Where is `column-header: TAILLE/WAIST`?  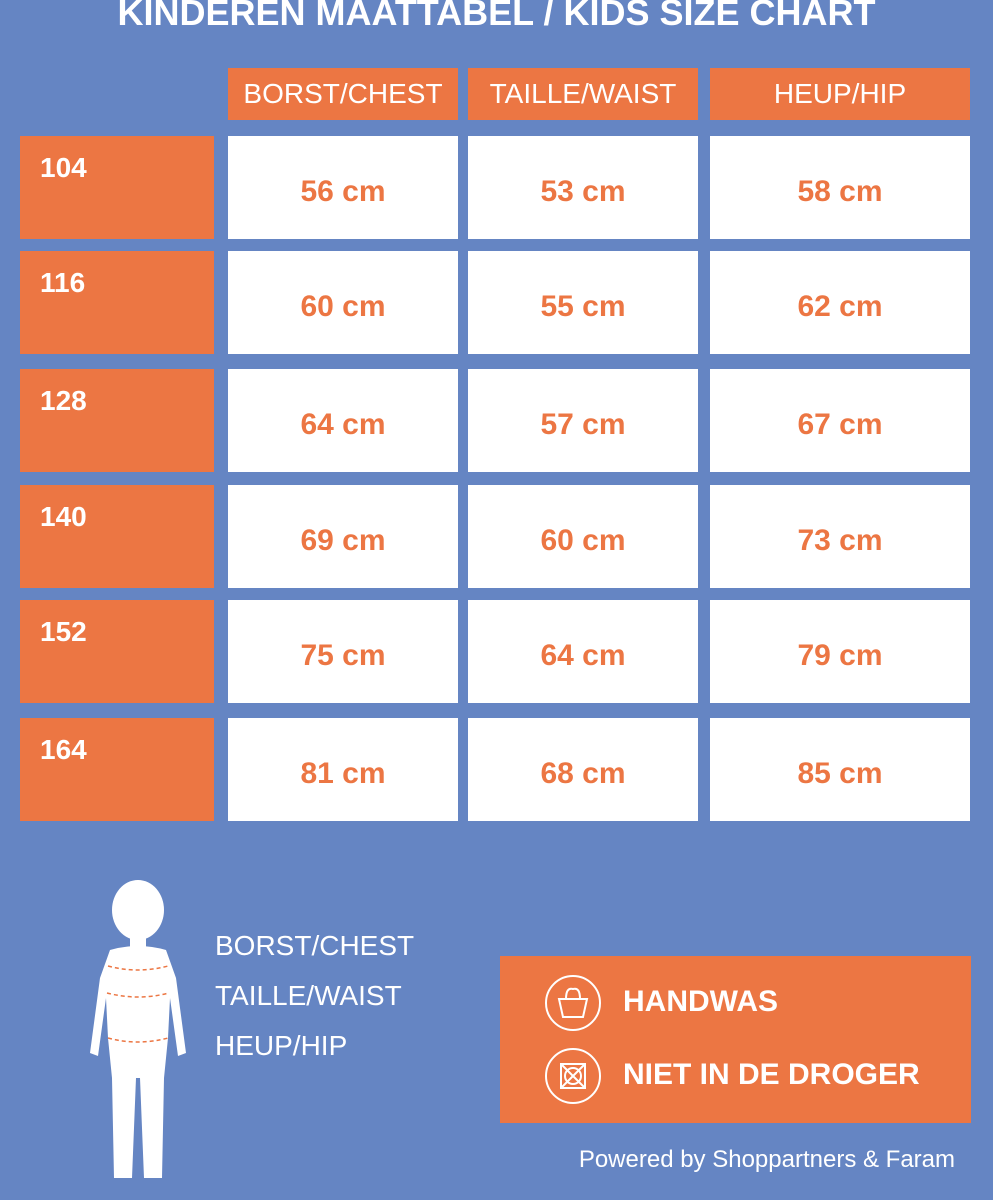
column-header: TAILLE/WAIST is located at coordinates (583, 94).